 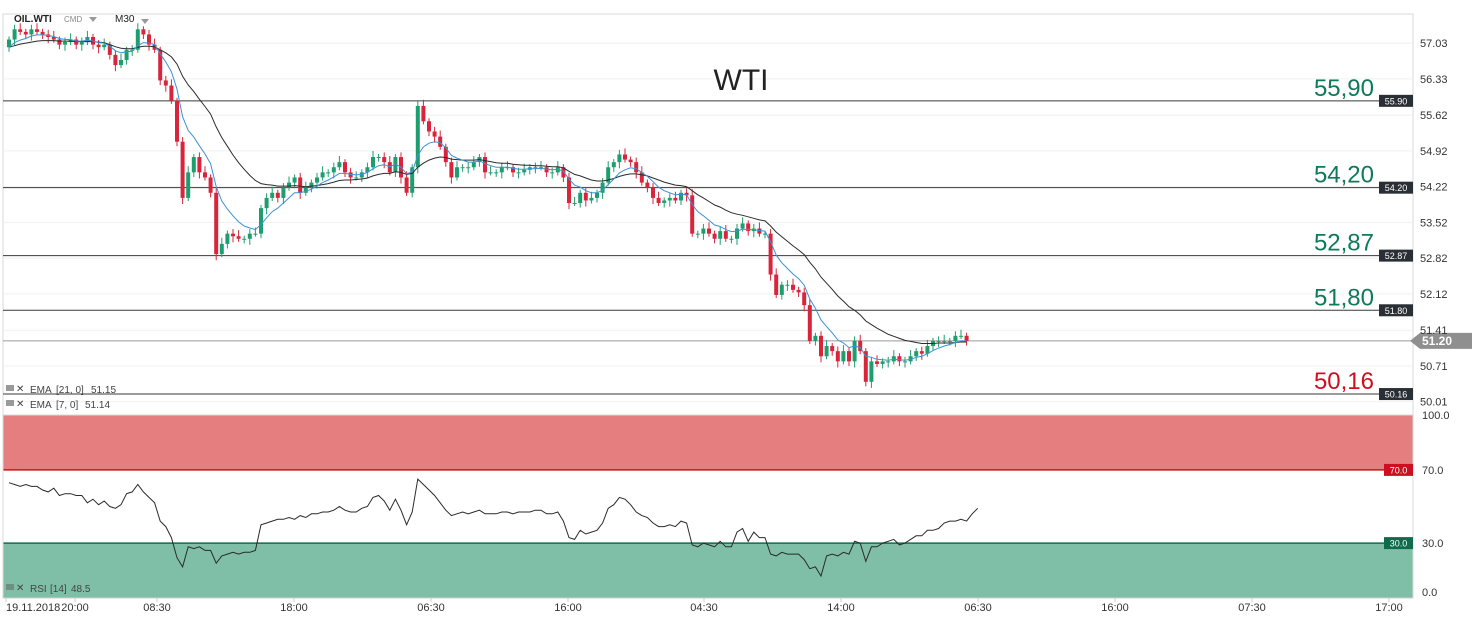 I want to click on level-label: 52,87, so click(x=1344, y=243).